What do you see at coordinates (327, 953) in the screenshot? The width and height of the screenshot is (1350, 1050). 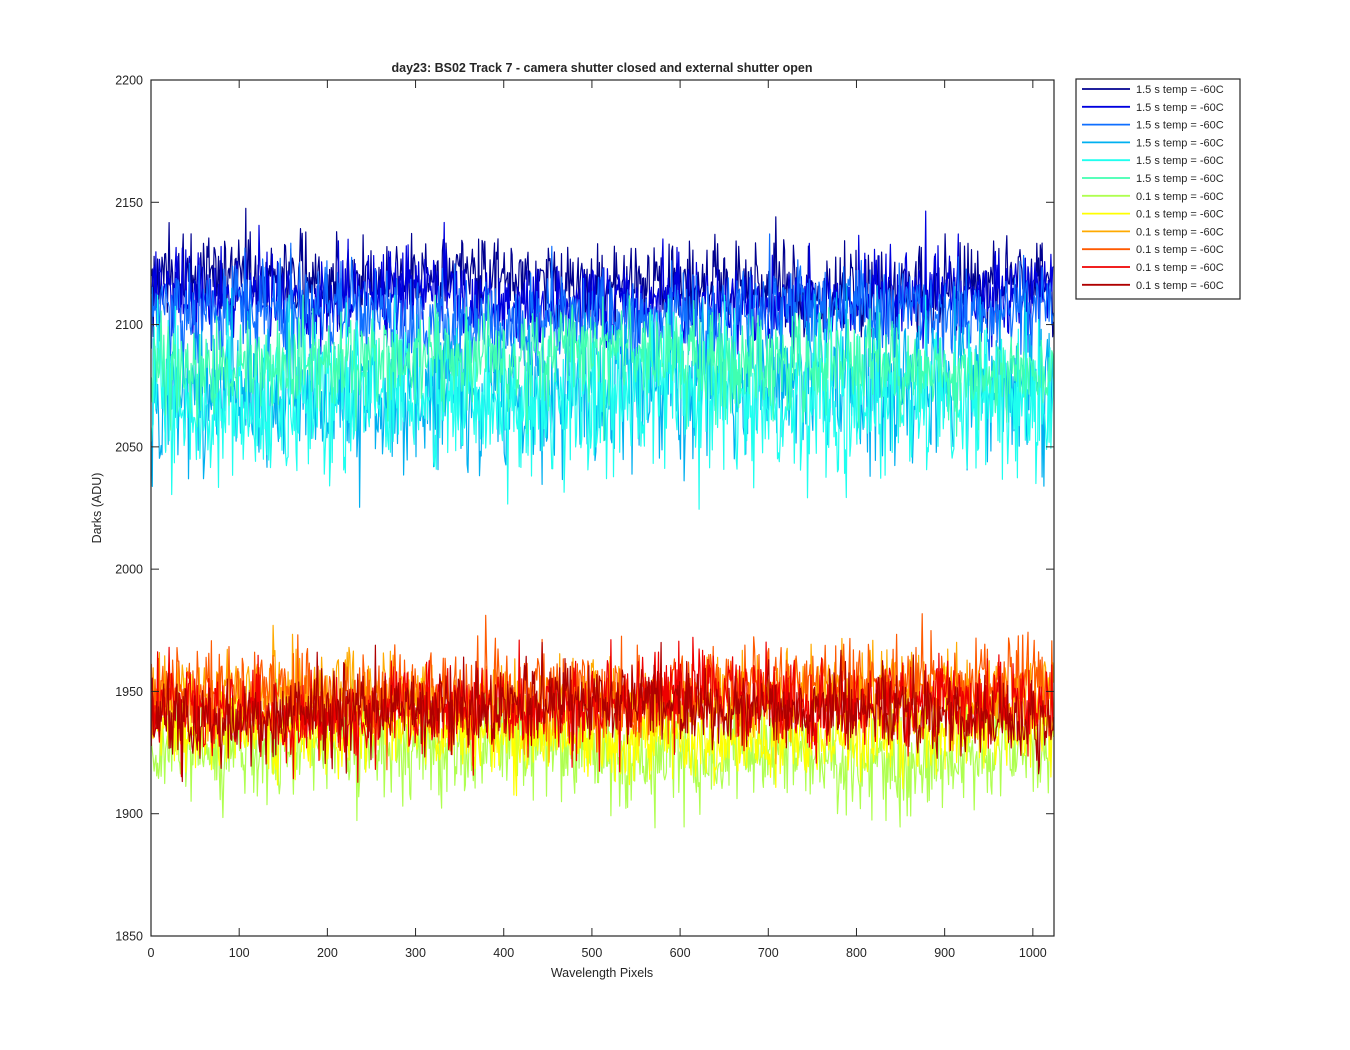 I see `x-tick-label: 200` at bounding box center [327, 953].